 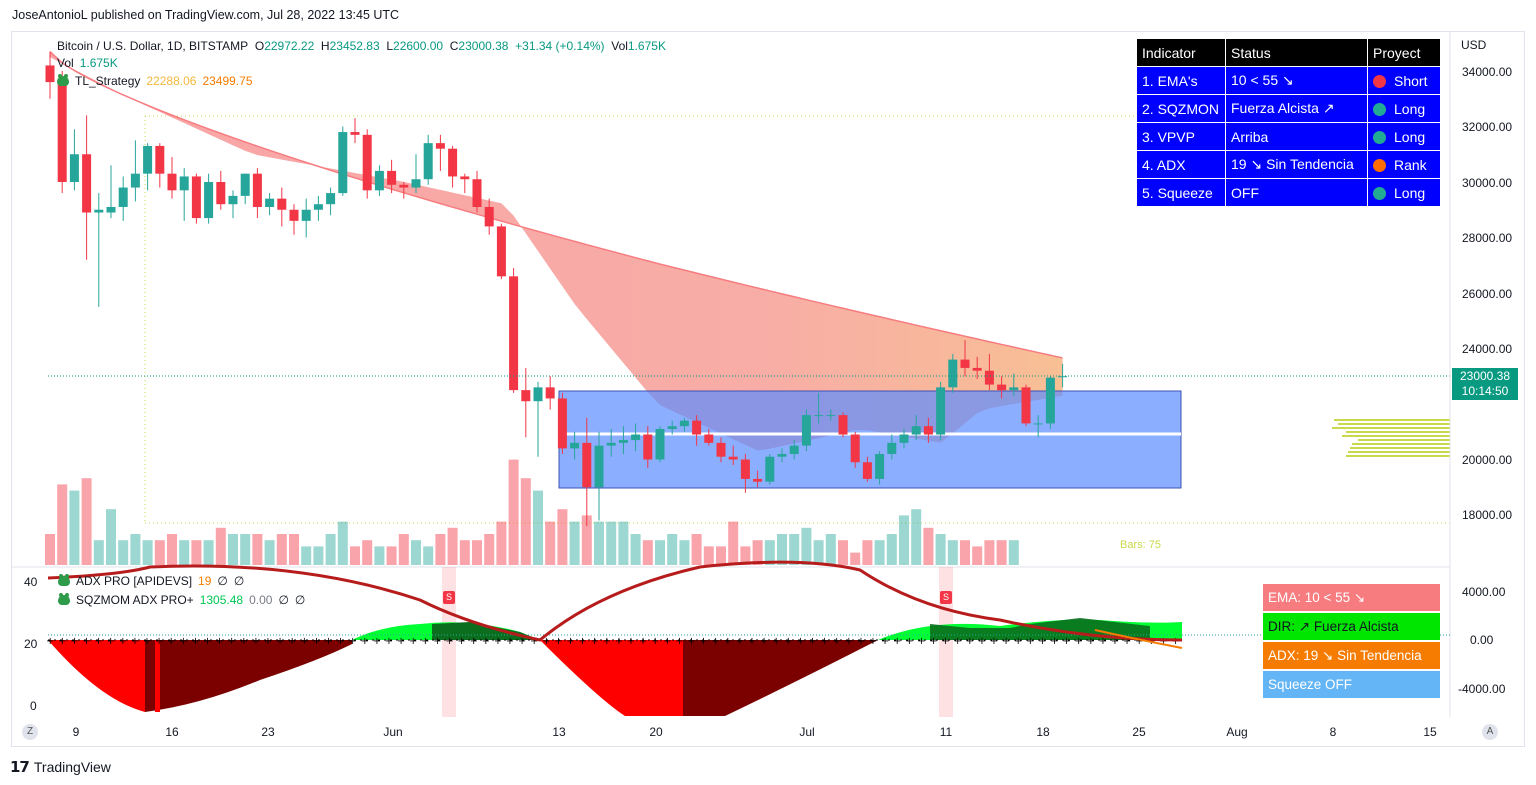 I want to click on indicator-status: Arriba, so click(x=1296, y=136).